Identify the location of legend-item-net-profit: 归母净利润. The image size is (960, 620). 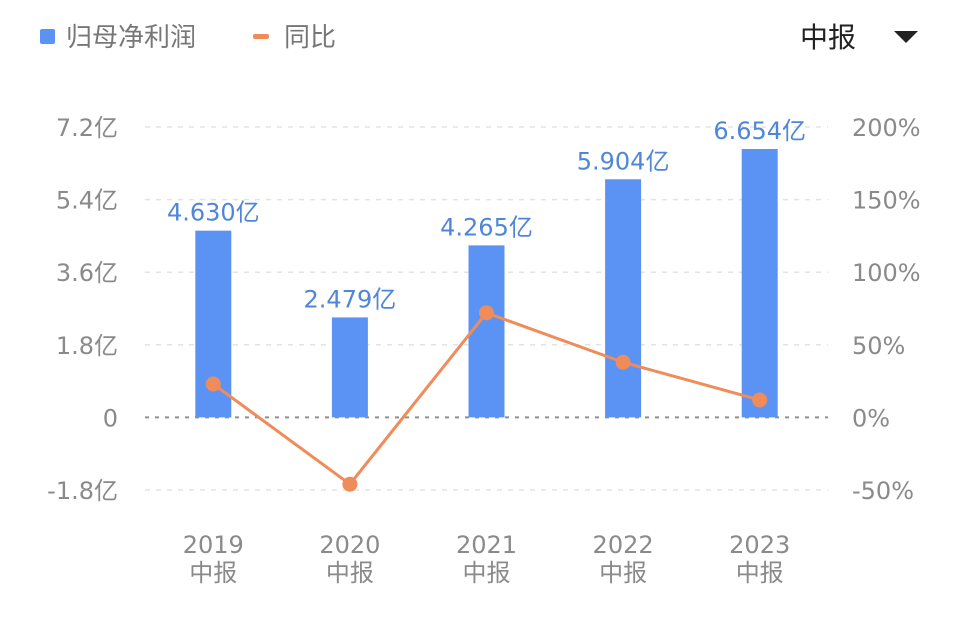
(118, 38).